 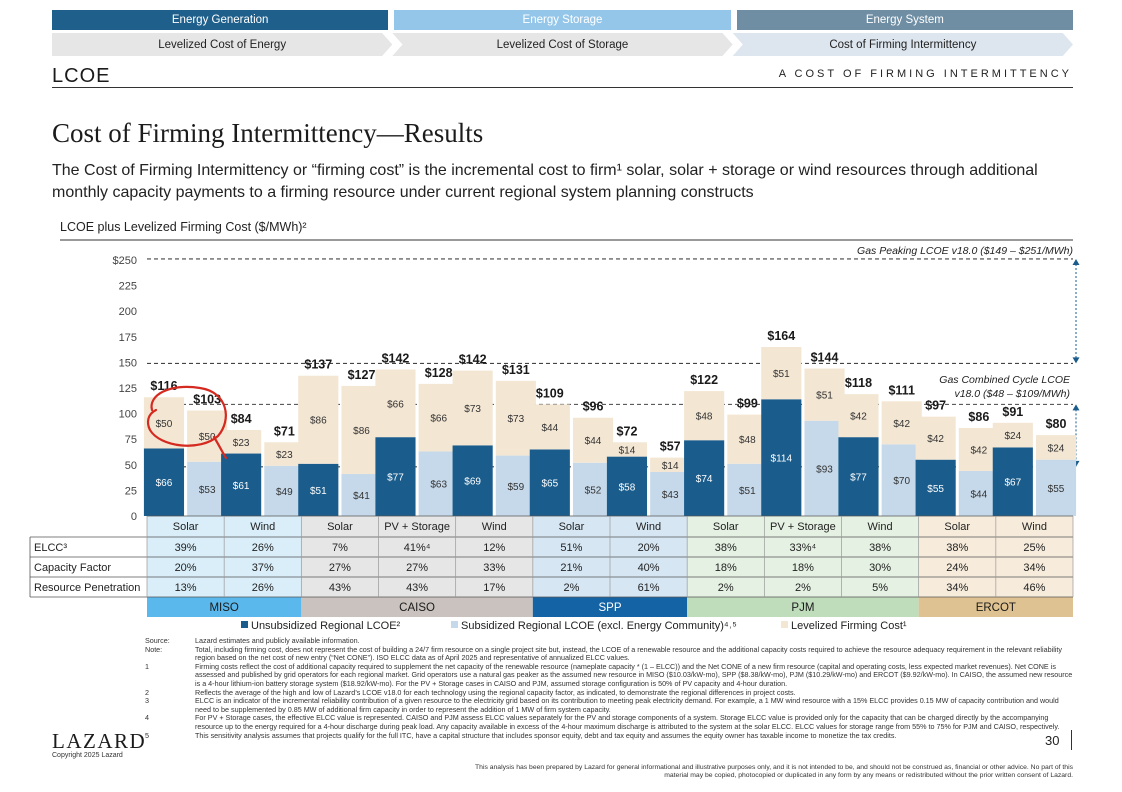 What do you see at coordinates (439, 373) in the screenshot?
I see `total-value-label: $128` at bounding box center [439, 373].